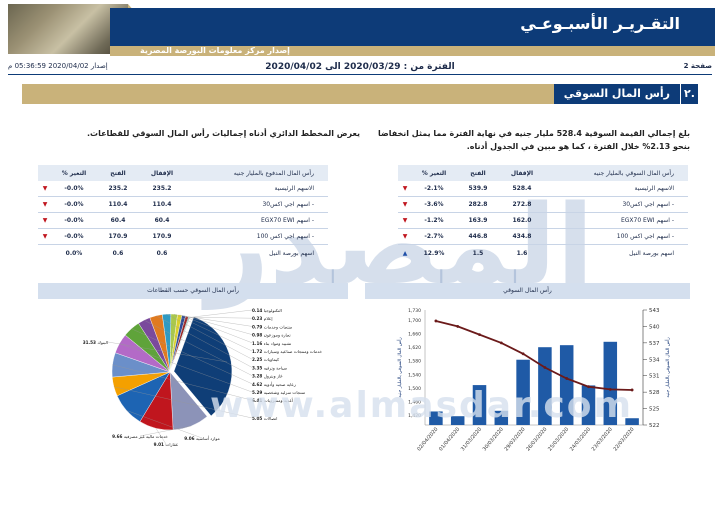 The width and height of the screenshot is (720, 509). I want to click on cell-name: - اسهم اجي اكس 100, so click(645, 236).